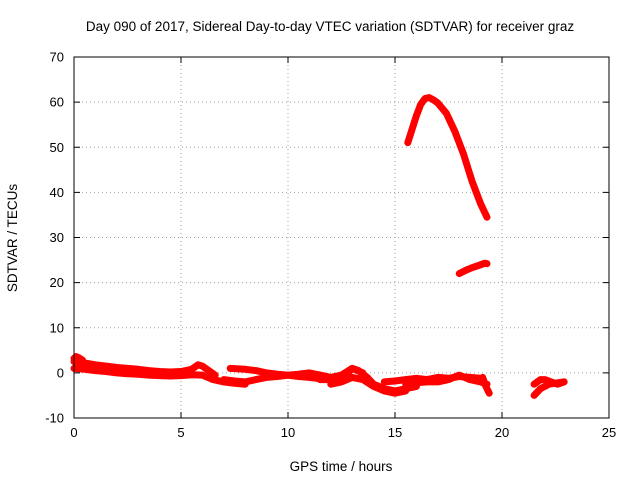 The width and height of the screenshot is (640, 480). Describe the element at coordinates (78, 358) in the screenshot. I see `series-arc-early-spike` at that location.